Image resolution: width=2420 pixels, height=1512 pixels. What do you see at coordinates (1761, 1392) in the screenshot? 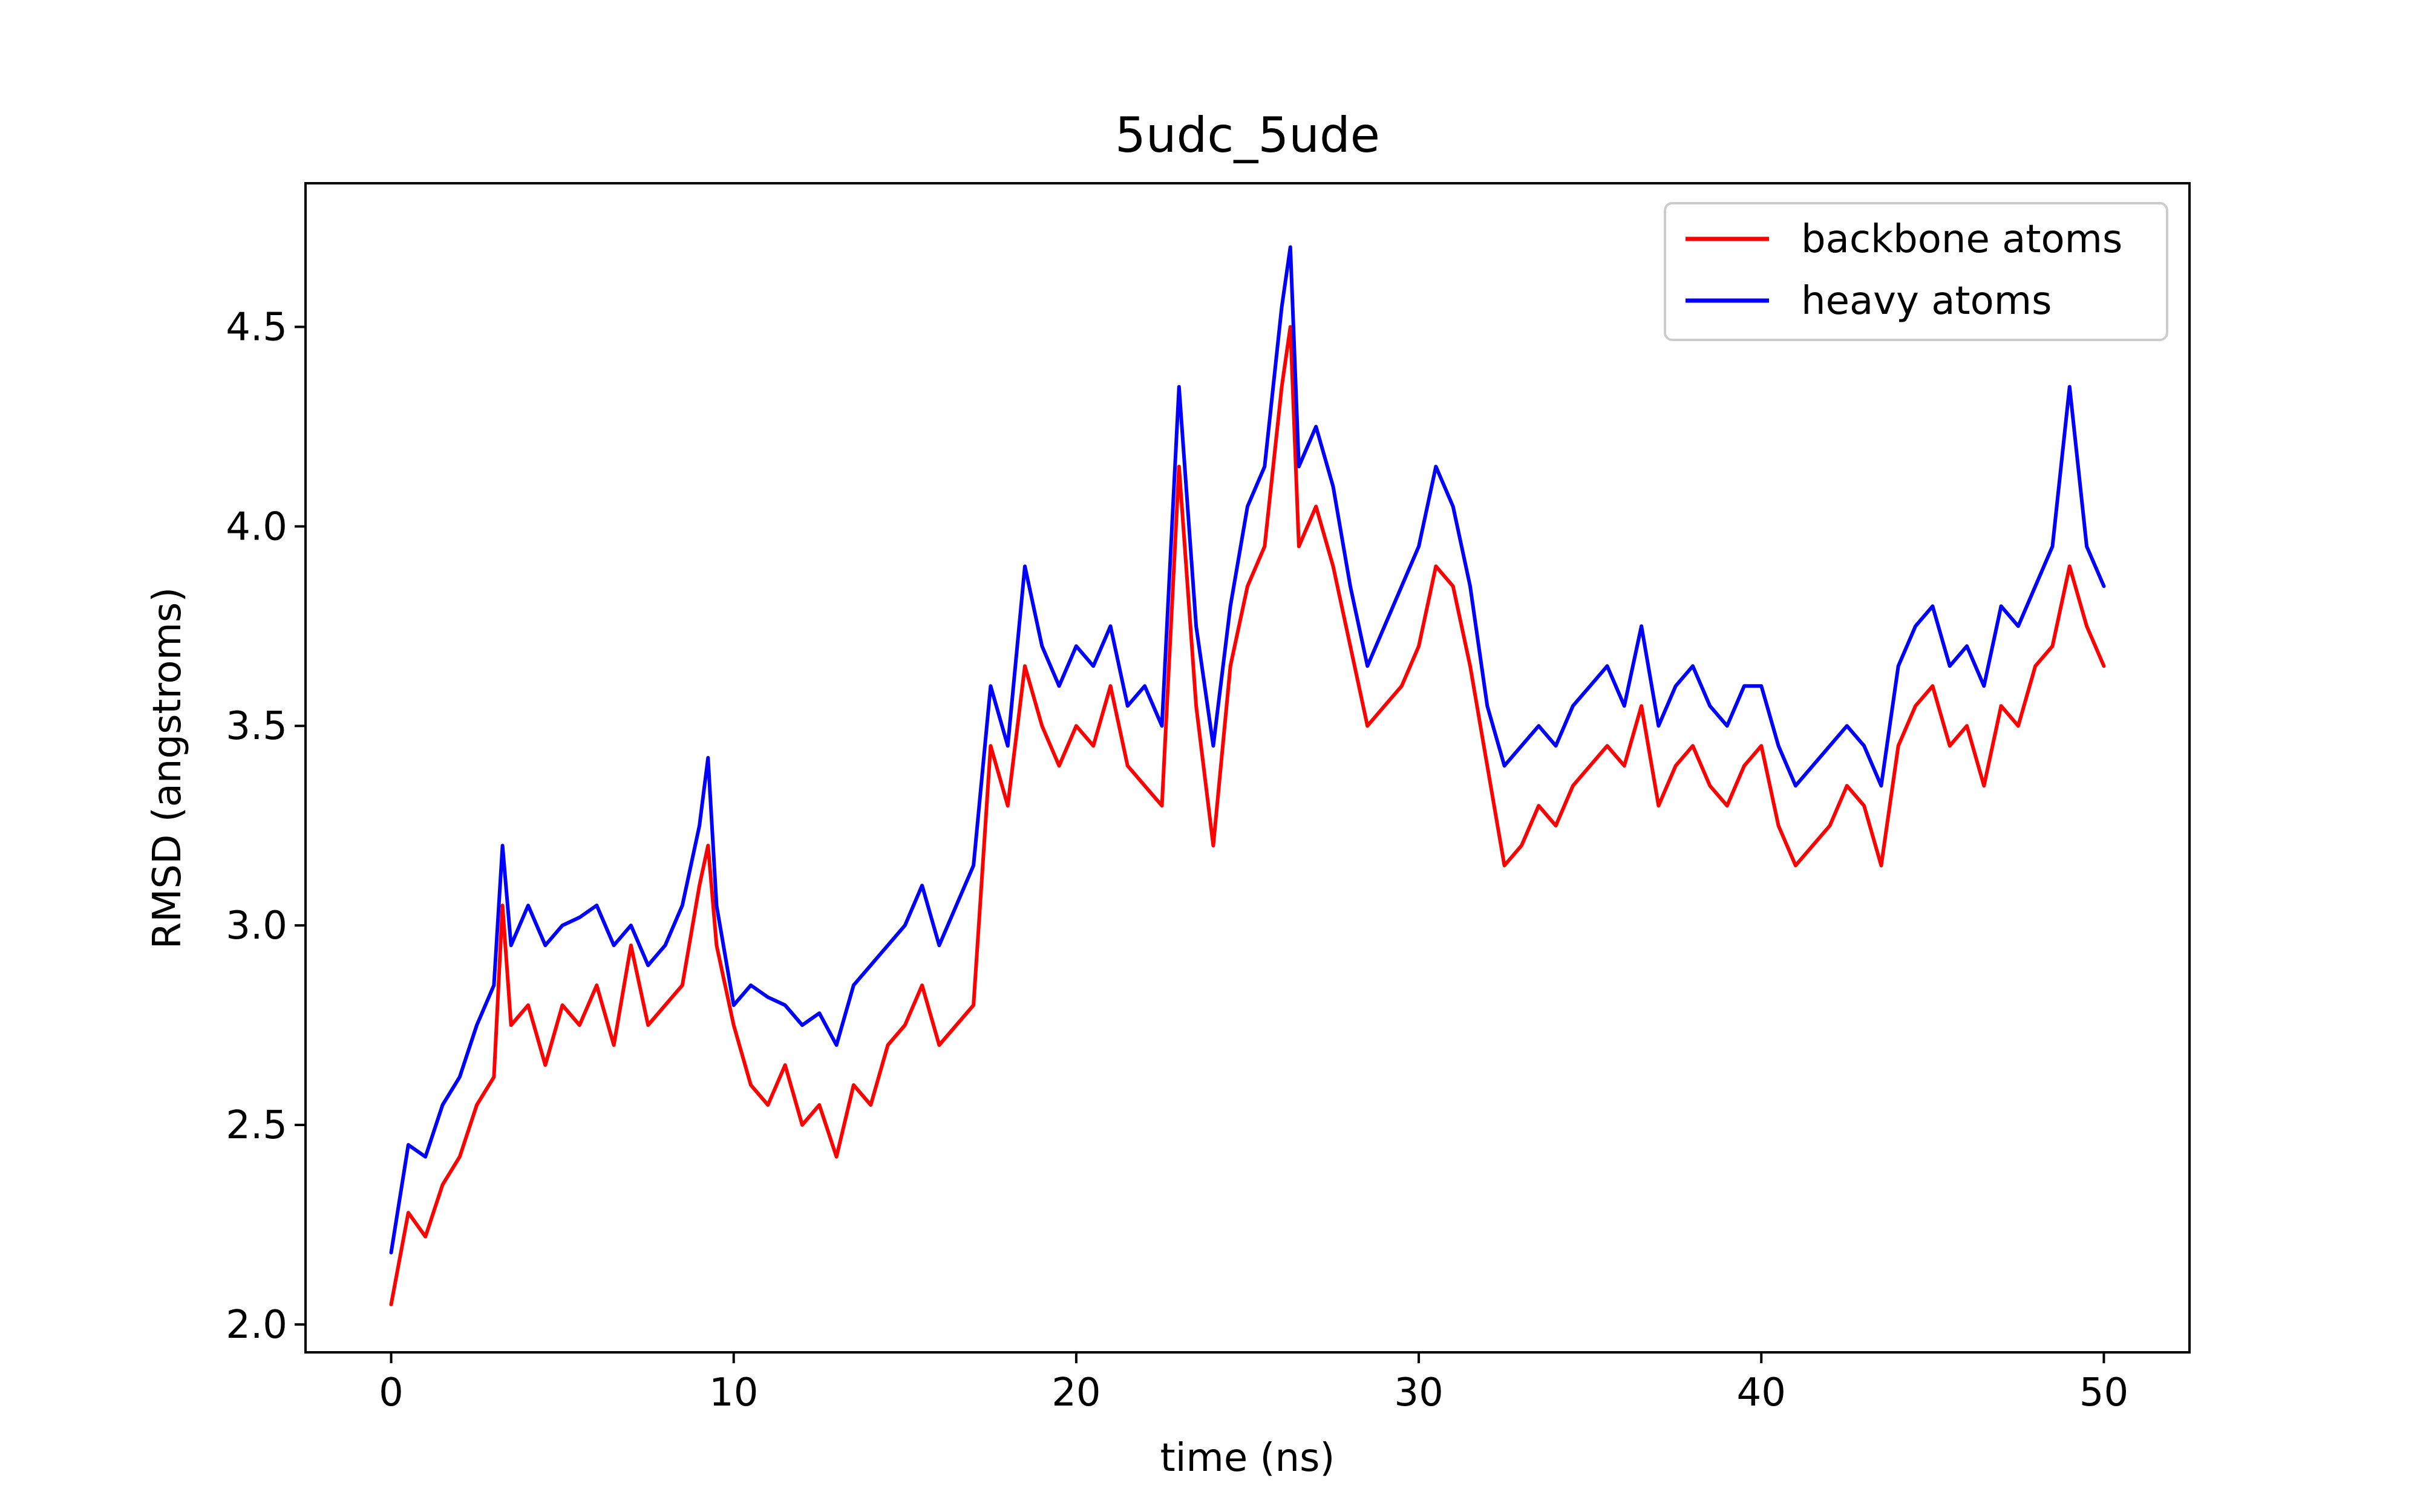
I see `x-tick-label: 40` at bounding box center [1761, 1392].